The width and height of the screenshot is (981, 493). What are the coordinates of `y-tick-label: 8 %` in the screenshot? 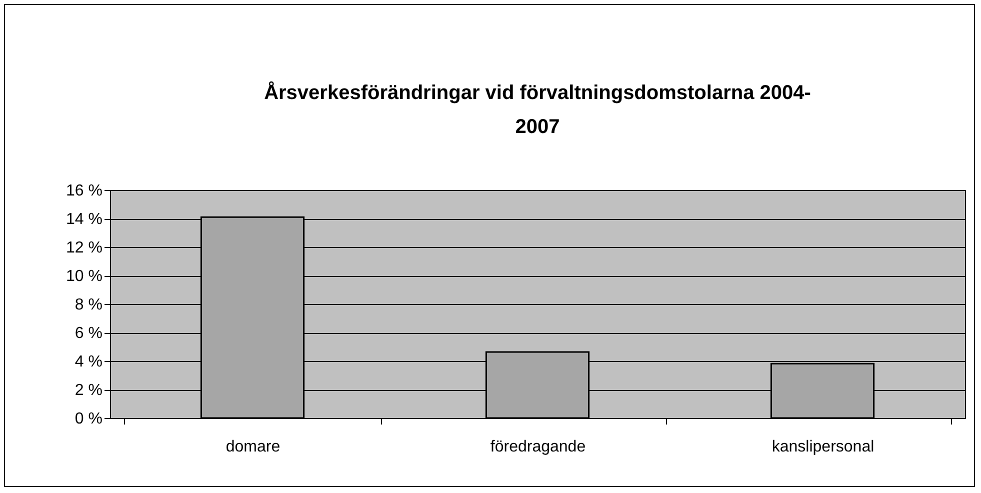 It's located at (88, 305).